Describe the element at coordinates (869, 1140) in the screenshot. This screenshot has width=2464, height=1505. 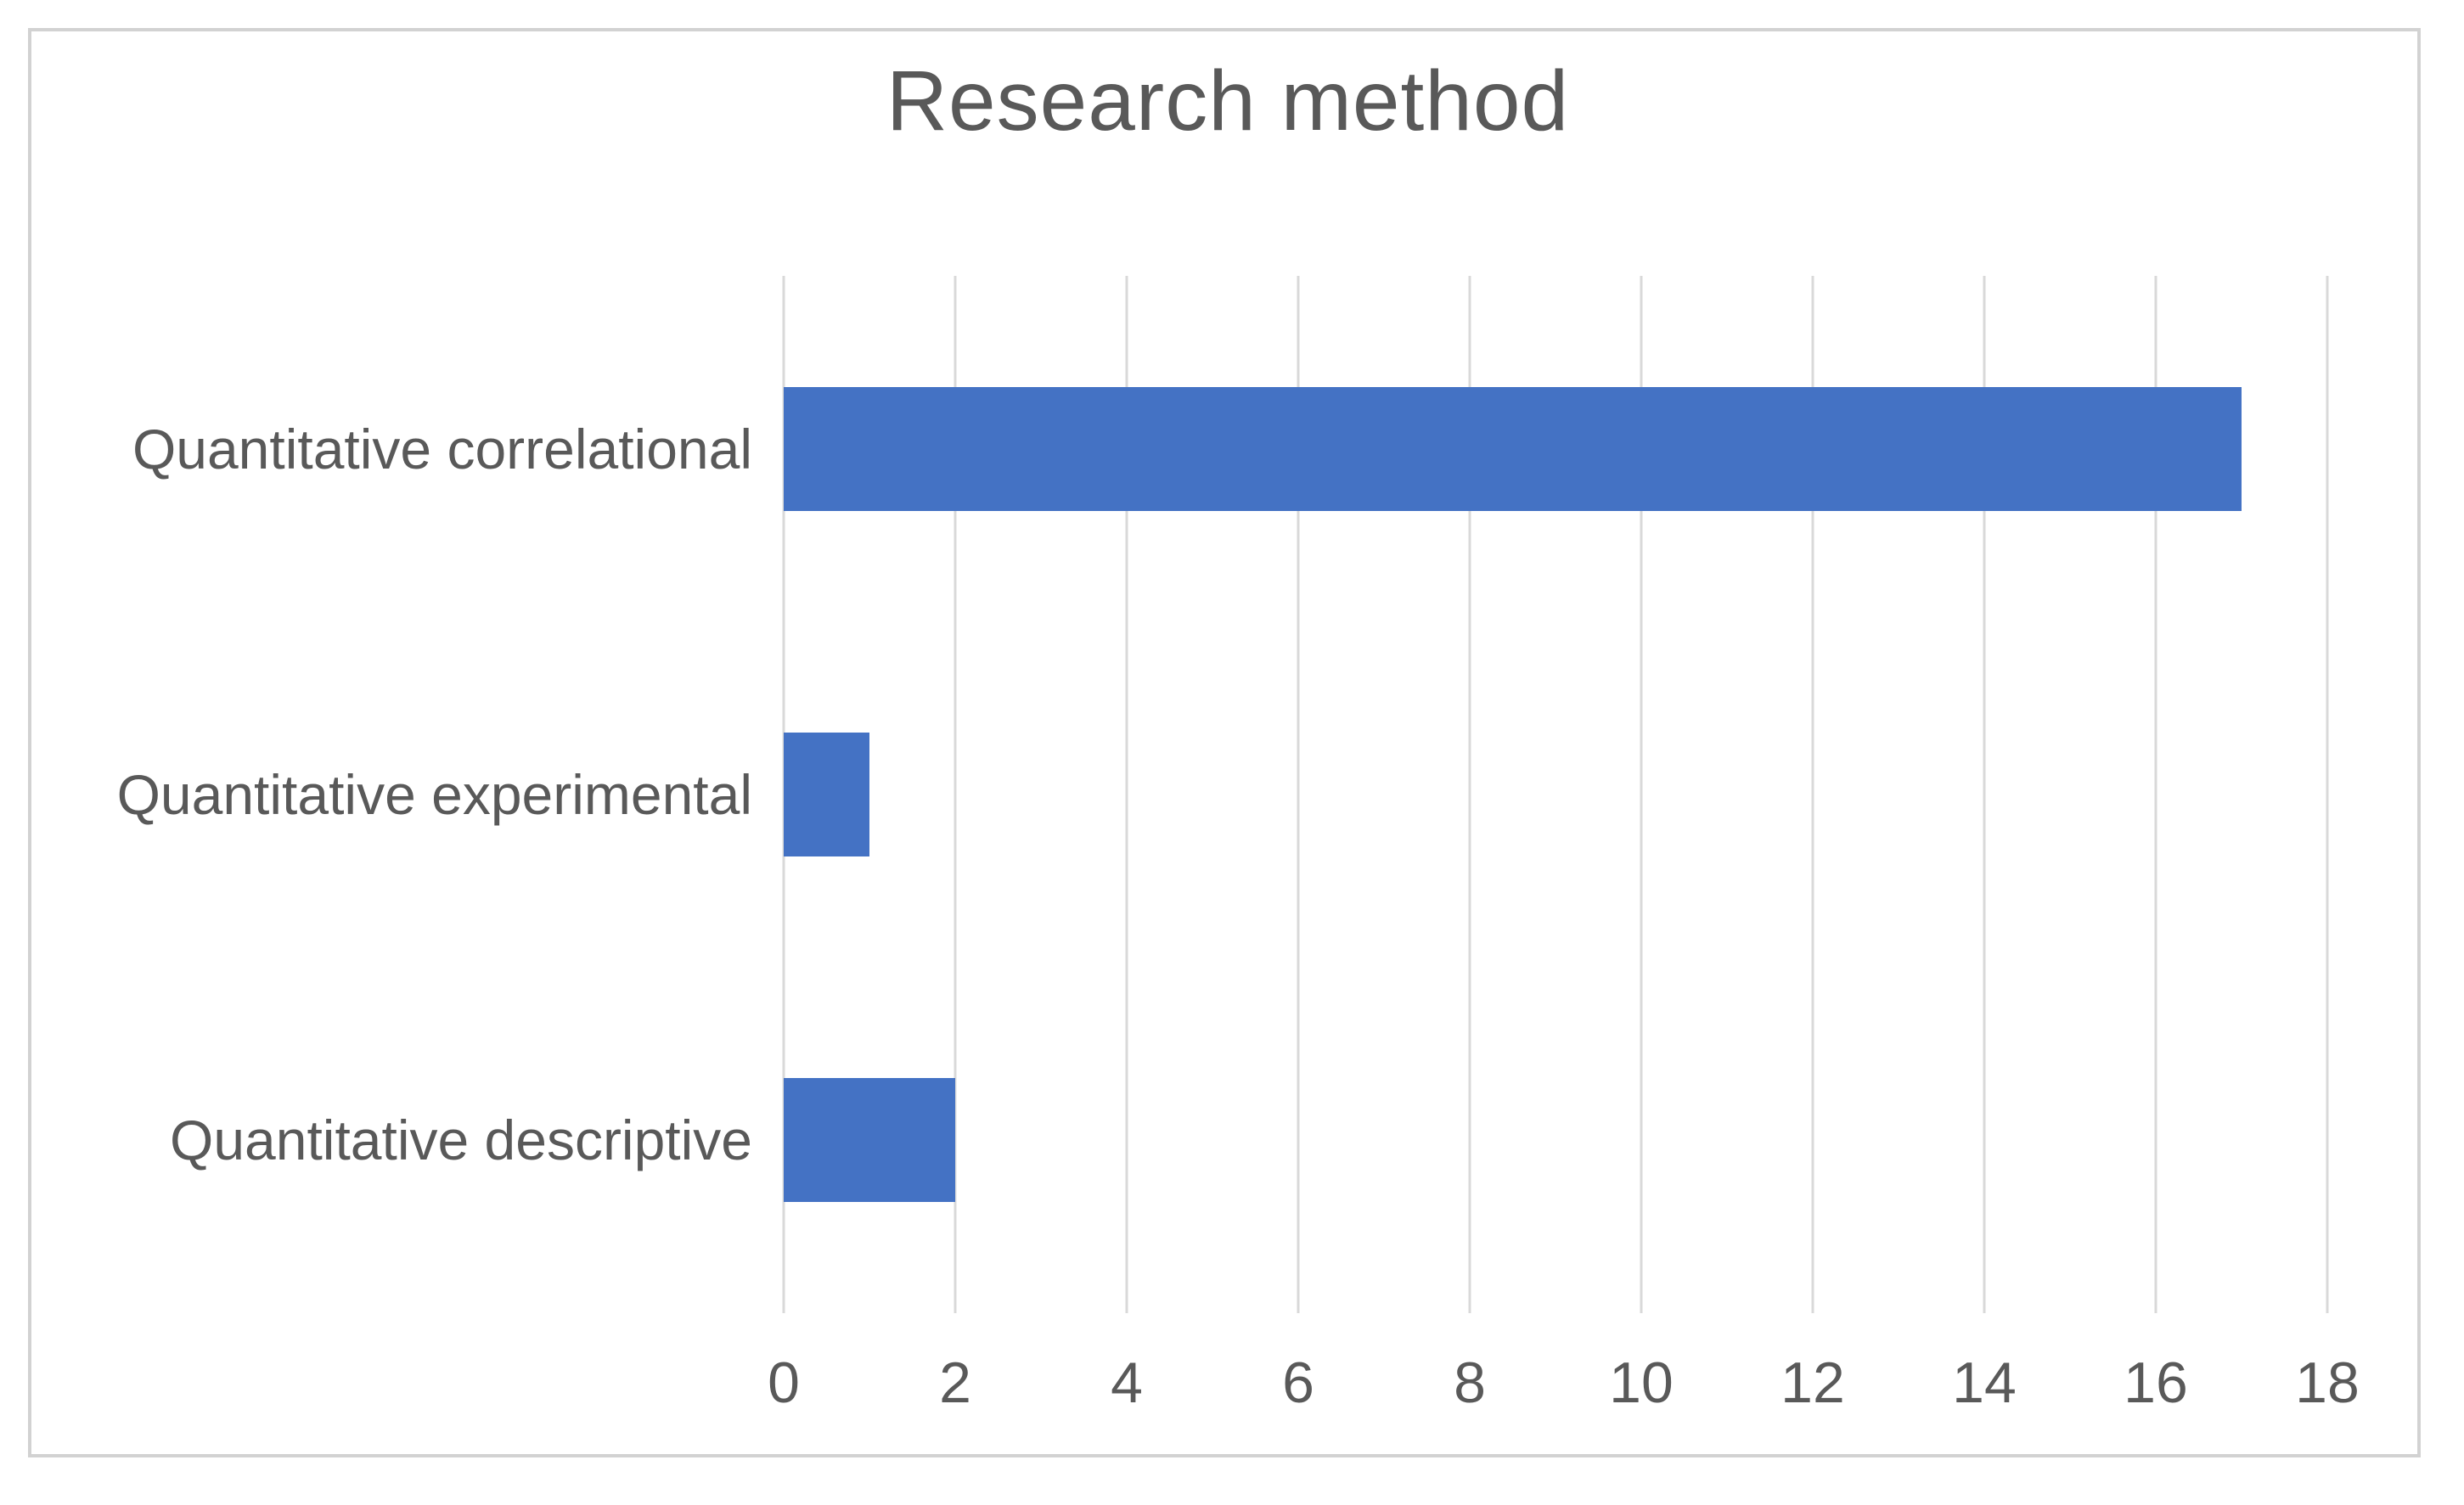
I see `bar-quantitative-descriptive` at that location.